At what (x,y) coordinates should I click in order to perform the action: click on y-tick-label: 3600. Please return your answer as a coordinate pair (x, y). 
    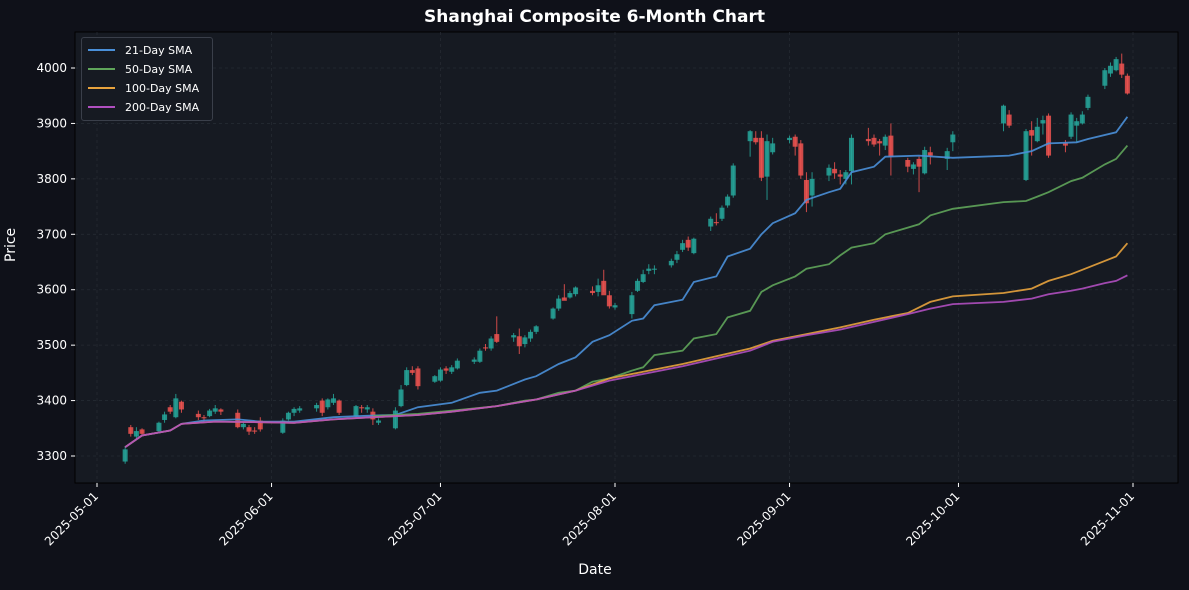
    Looking at the image, I should click on (51, 290).